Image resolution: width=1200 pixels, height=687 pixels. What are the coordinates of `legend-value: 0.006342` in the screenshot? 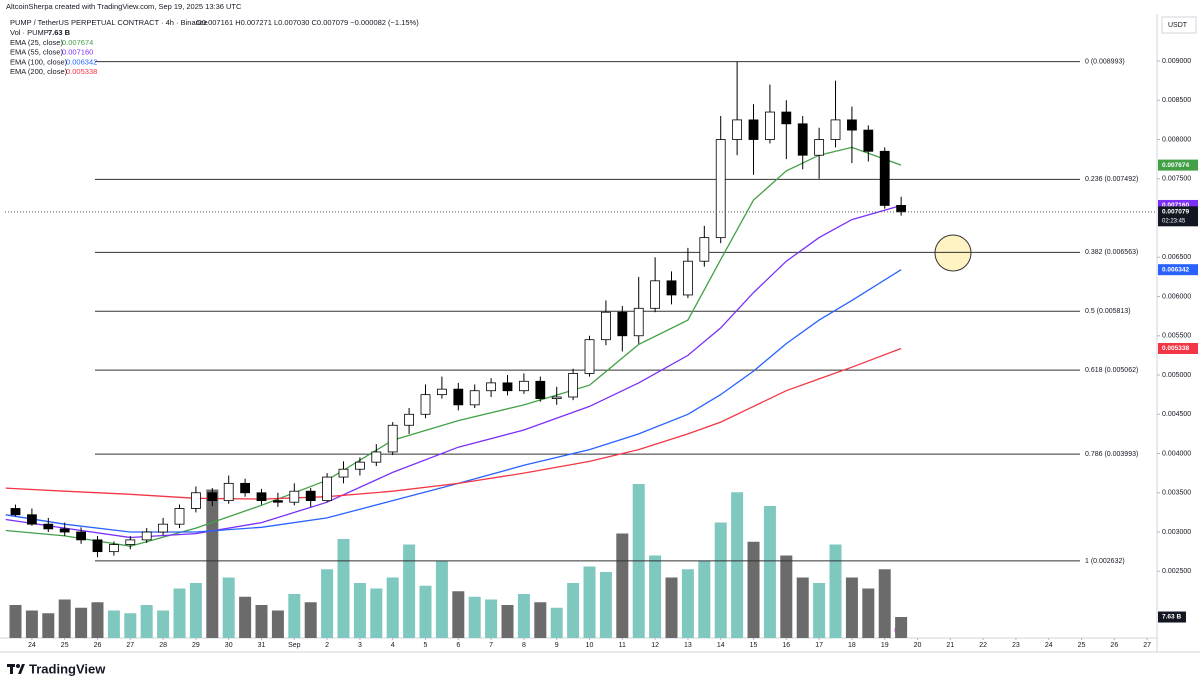 It's located at (81, 61).